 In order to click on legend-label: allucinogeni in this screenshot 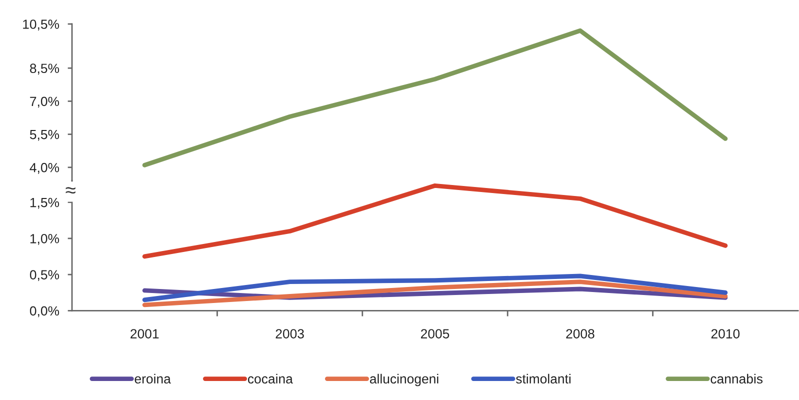, I will do `click(404, 380)`.